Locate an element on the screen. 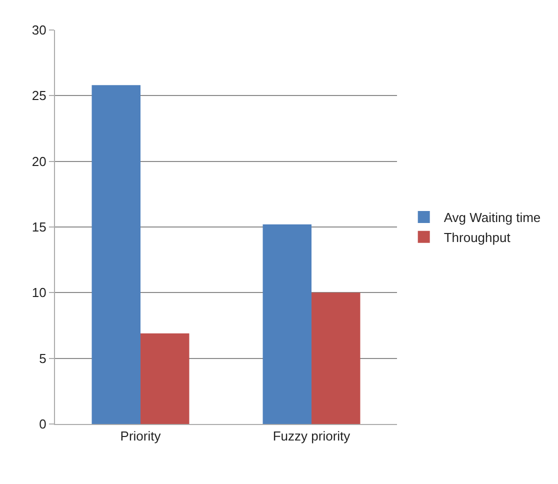  y-tick-label: 30 is located at coordinates (39, 30).